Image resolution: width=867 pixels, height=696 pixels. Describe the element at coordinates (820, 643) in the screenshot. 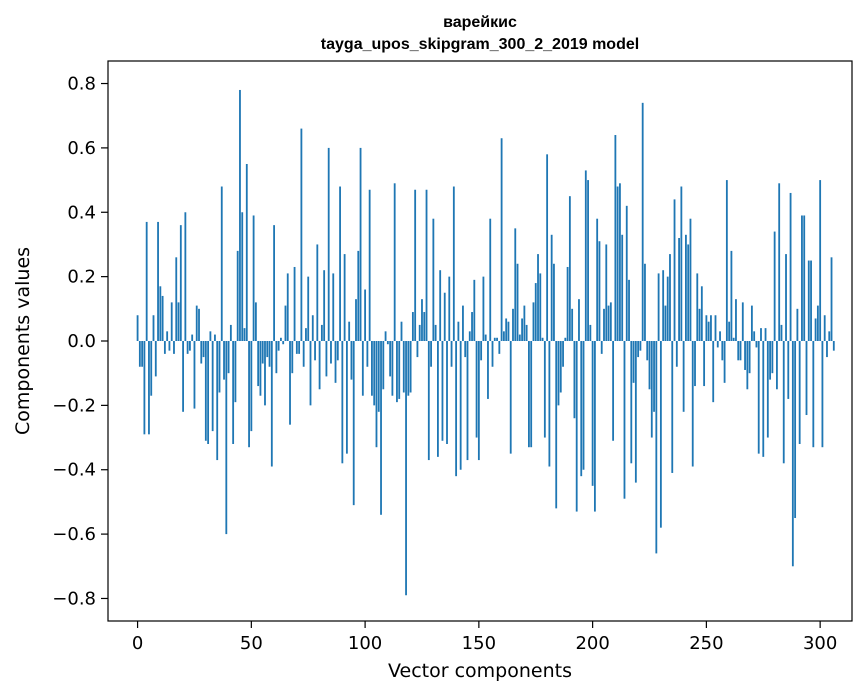

I see `x-tick-label: 300` at that location.